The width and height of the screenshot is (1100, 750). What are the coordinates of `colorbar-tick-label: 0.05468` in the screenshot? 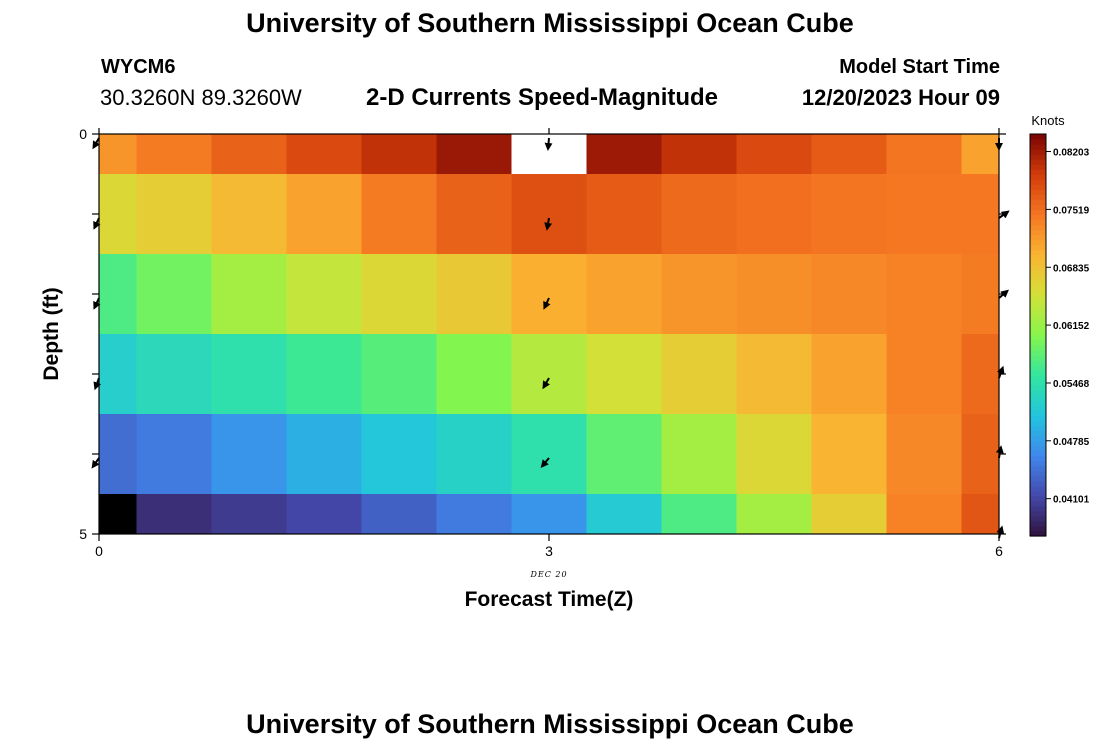 It's located at (1071, 384).